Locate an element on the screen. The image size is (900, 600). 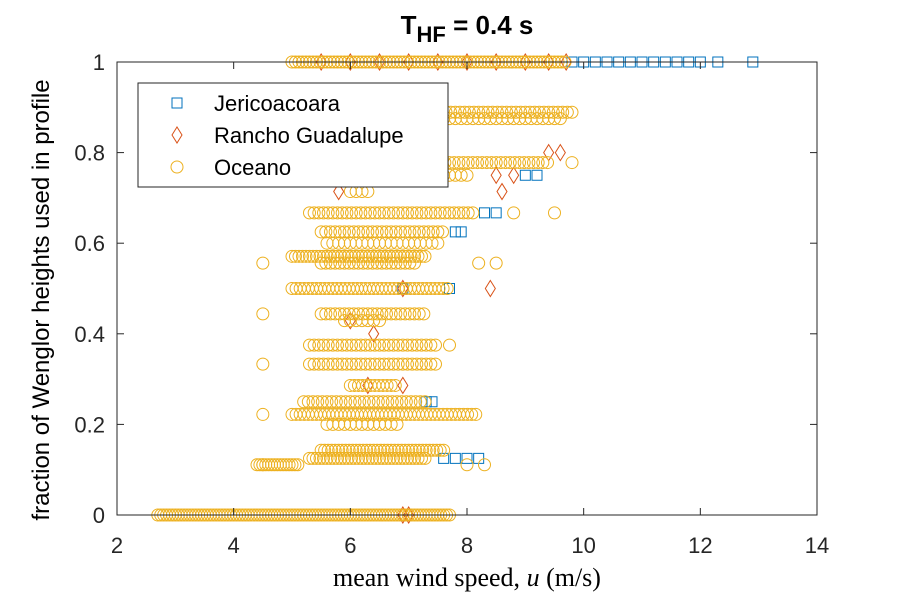
y-tick-label: 1 is located at coordinates (99, 62).